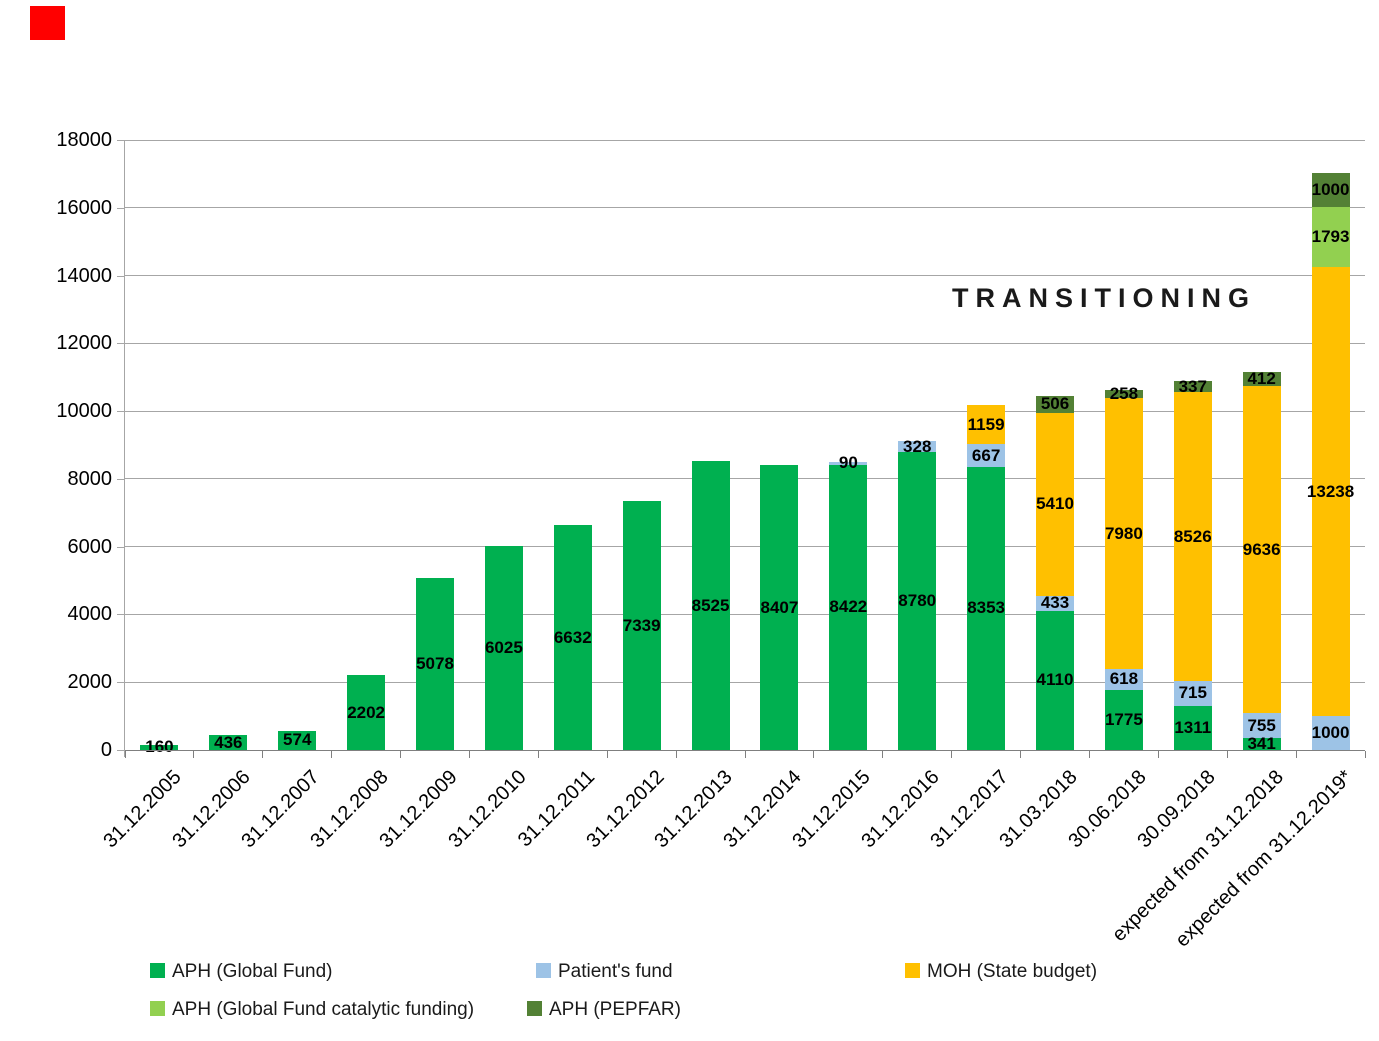 Image resolution: width=1379 pixels, height=1041 pixels. I want to click on bar-segment-value: 1793, so click(1330, 237).